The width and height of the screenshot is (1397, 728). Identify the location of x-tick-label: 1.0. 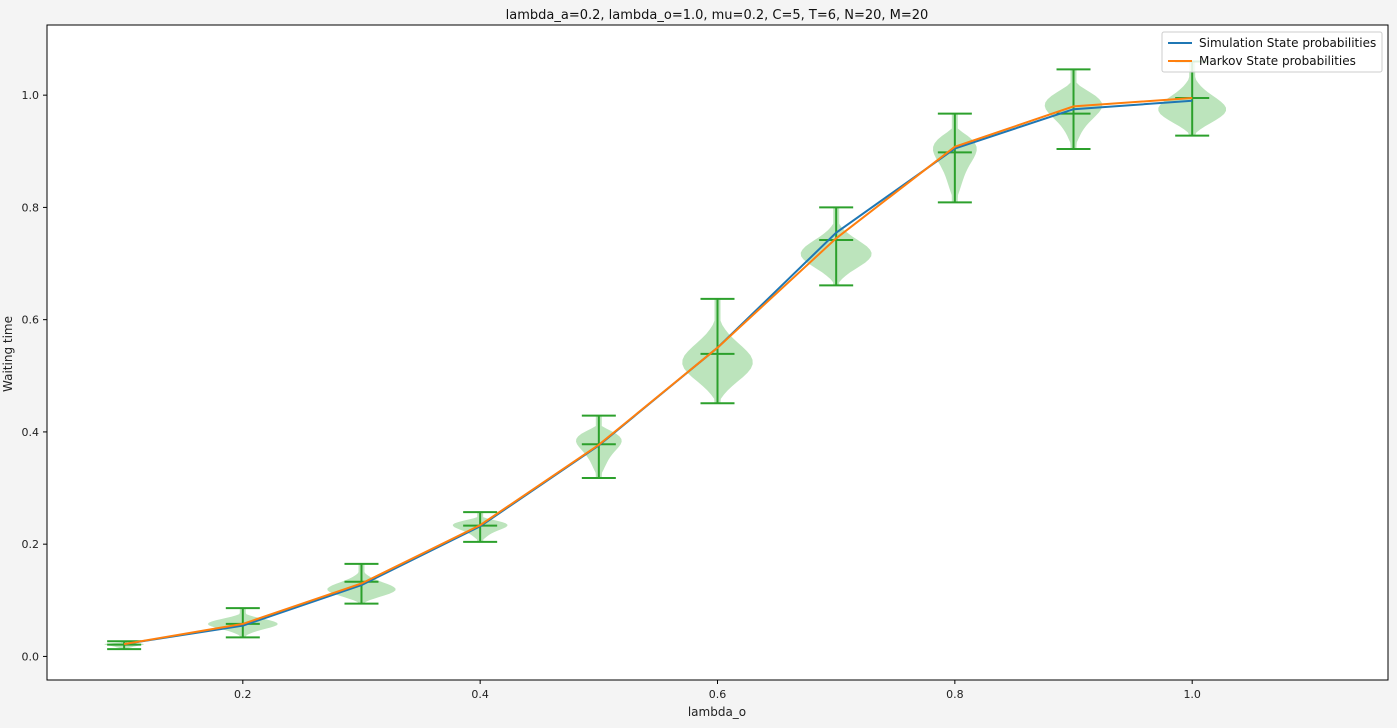
(1192, 694).